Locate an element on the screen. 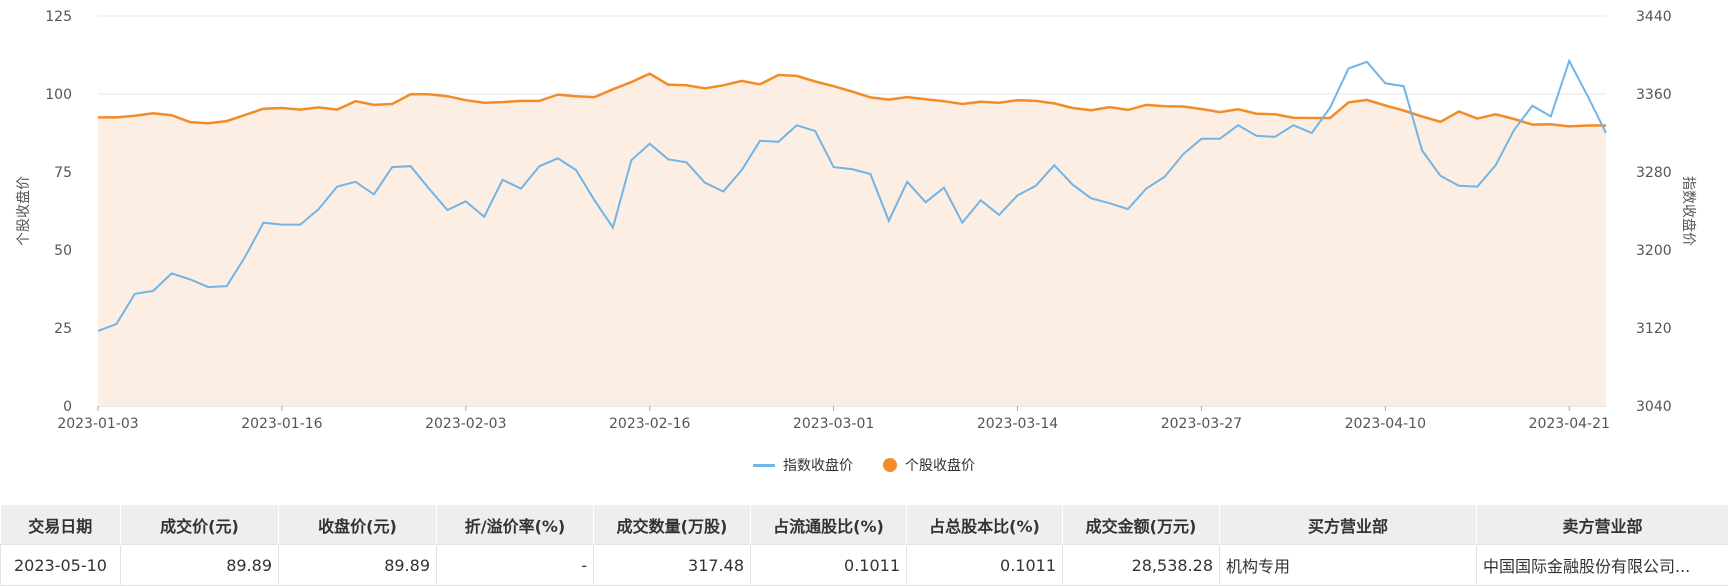 The image size is (1728, 586). cell-trade-price: 89.89 is located at coordinates (200, 565).